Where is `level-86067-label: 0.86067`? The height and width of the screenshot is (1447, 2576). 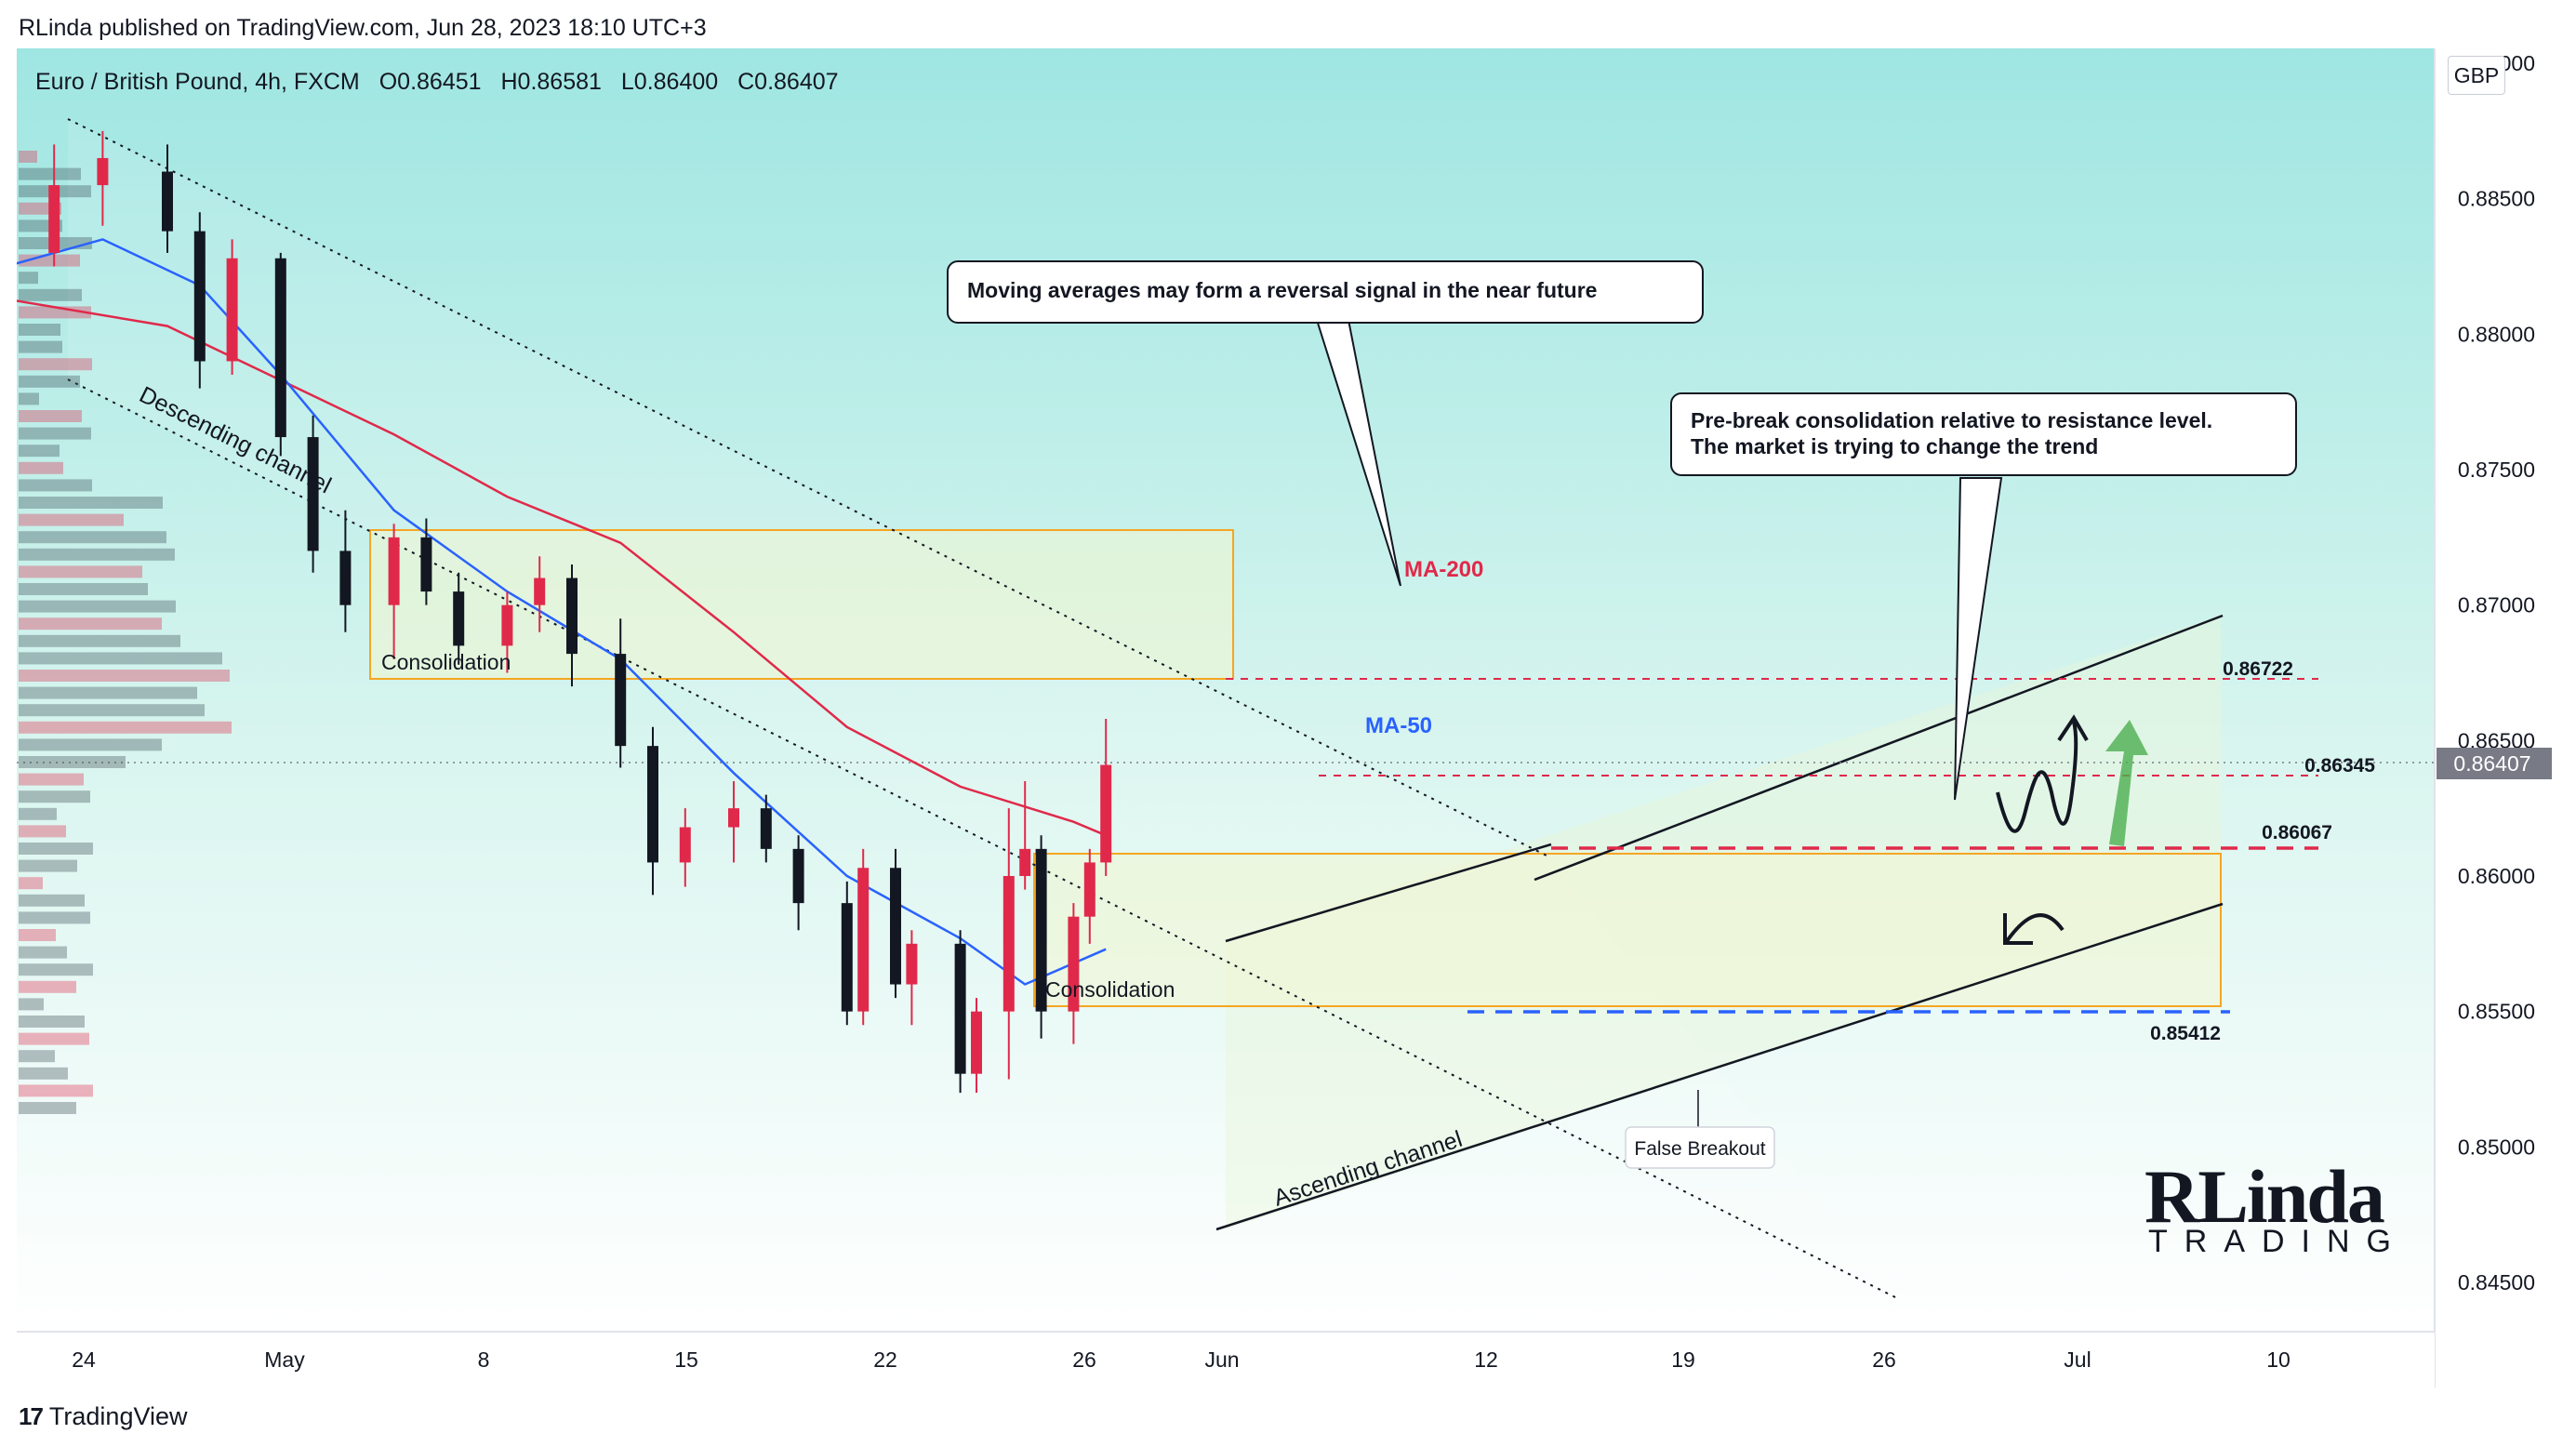 level-86067-label: 0.86067 is located at coordinates (2297, 833).